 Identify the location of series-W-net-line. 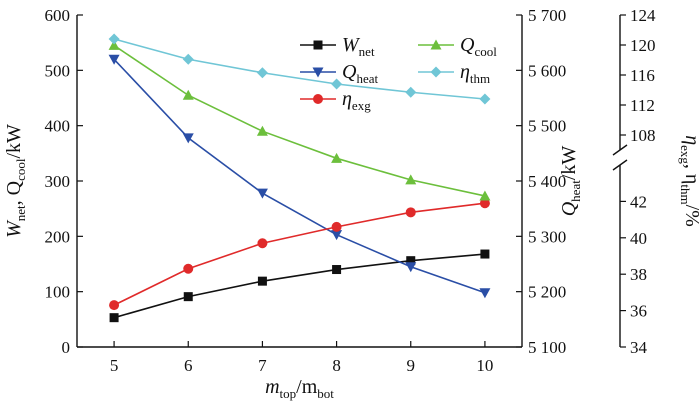
(299, 286).